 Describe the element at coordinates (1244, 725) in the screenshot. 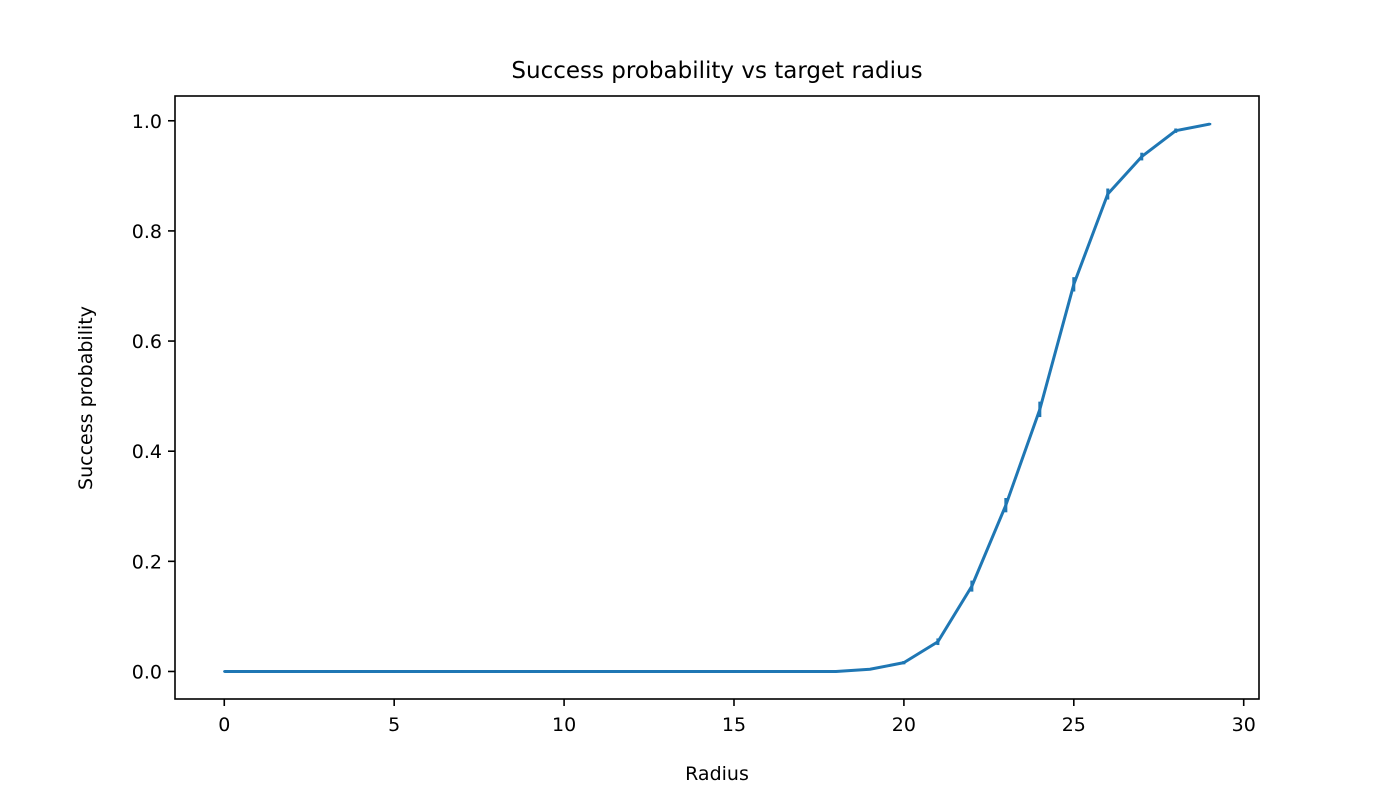

I see `x-tick-label: 30` at that location.